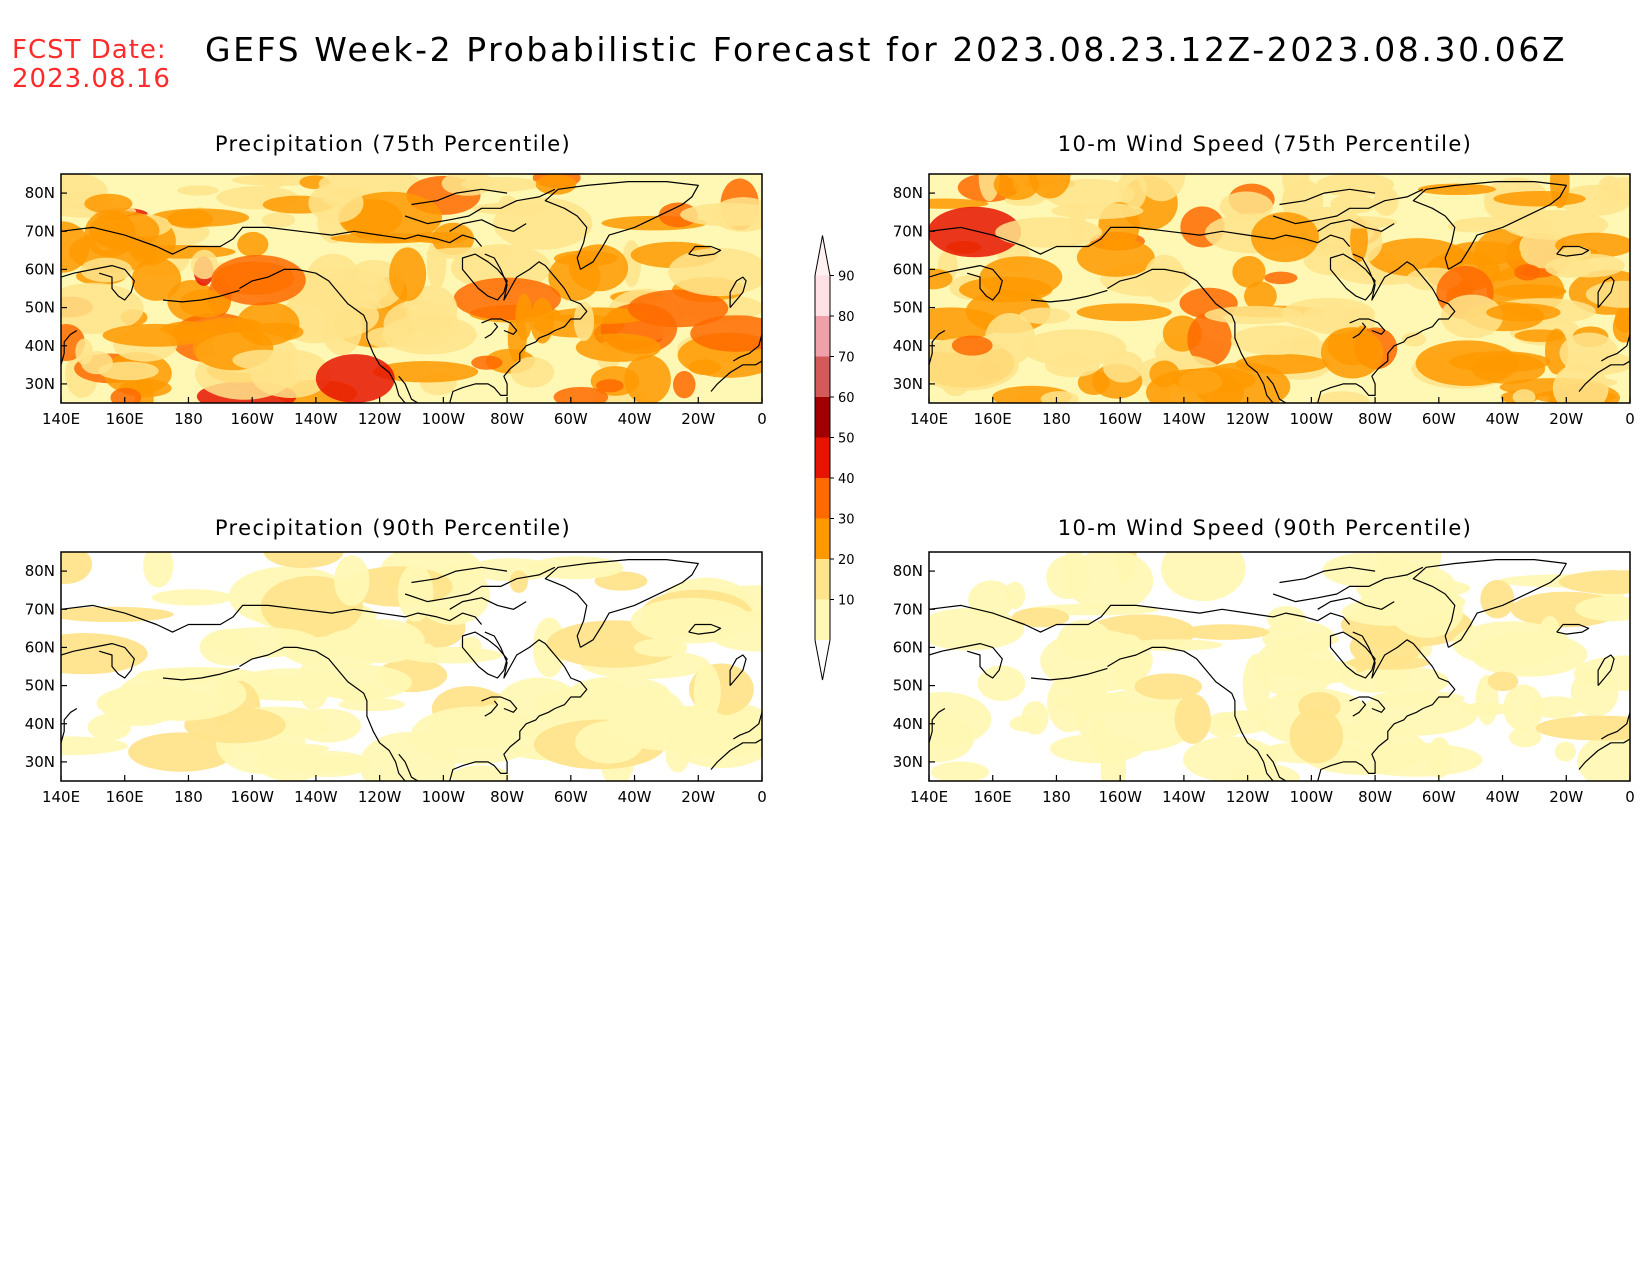  Describe the element at coordinates (91, 79) in the screenshot. I see `forecast-date-value: 2023.08.16` at that location.